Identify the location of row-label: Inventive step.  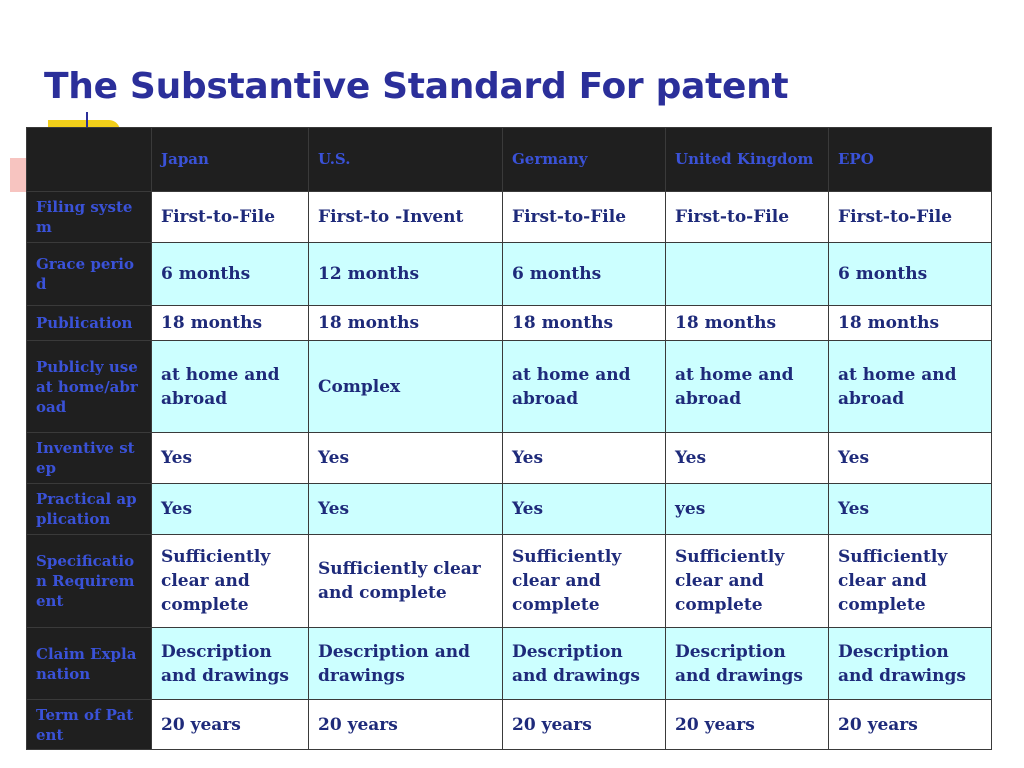
(89, 458).